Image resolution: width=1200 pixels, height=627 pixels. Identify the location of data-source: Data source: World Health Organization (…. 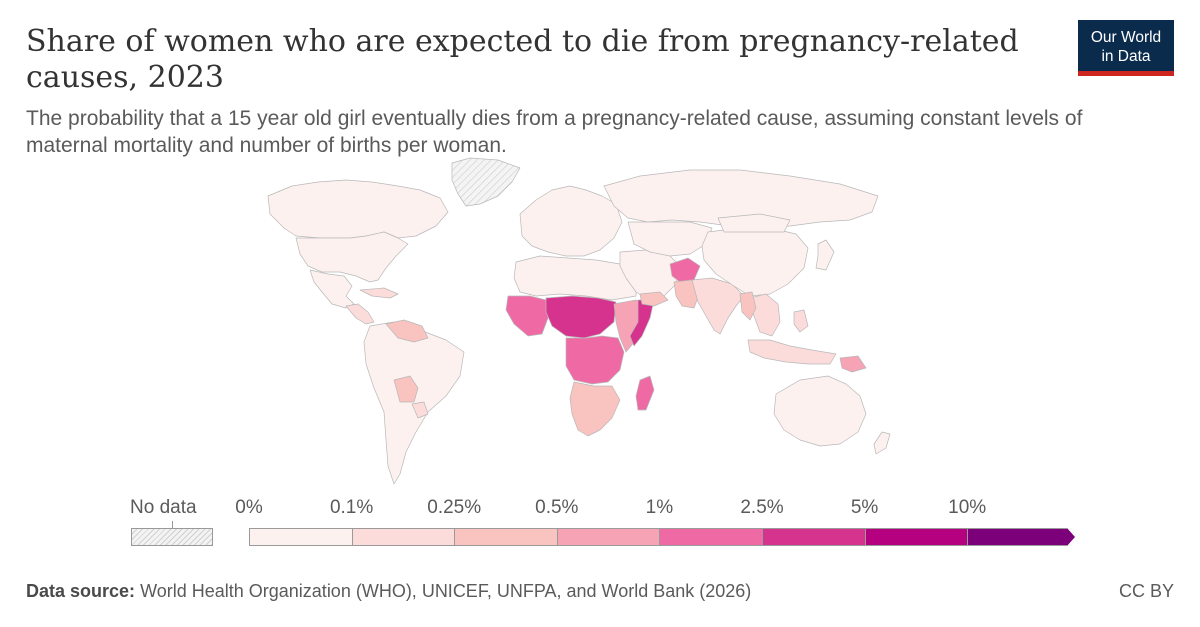
(388, 591).